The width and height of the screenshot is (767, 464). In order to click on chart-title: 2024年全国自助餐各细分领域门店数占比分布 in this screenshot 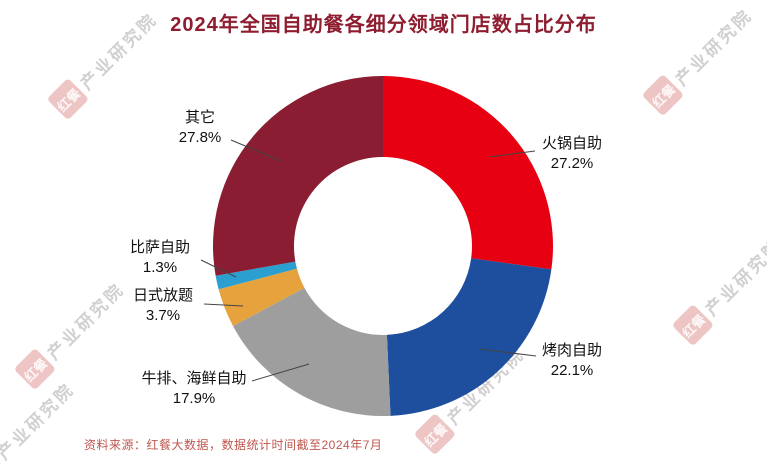, I will do `click(383, 25)`.